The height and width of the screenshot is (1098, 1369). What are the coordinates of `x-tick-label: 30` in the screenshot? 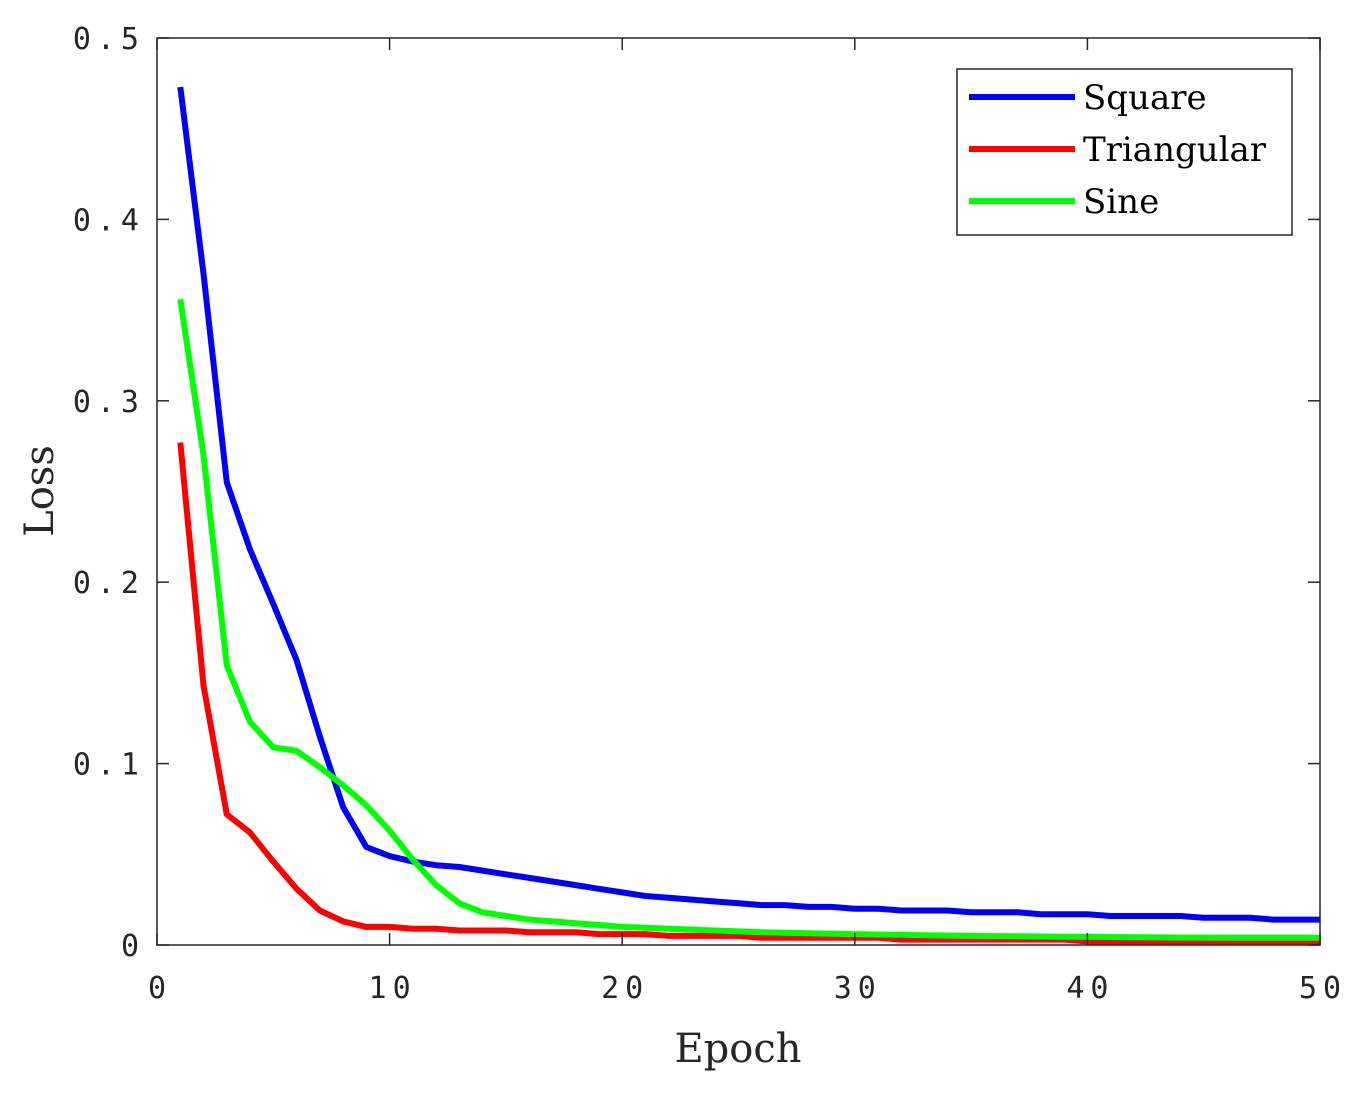 It's located at (858, 988).